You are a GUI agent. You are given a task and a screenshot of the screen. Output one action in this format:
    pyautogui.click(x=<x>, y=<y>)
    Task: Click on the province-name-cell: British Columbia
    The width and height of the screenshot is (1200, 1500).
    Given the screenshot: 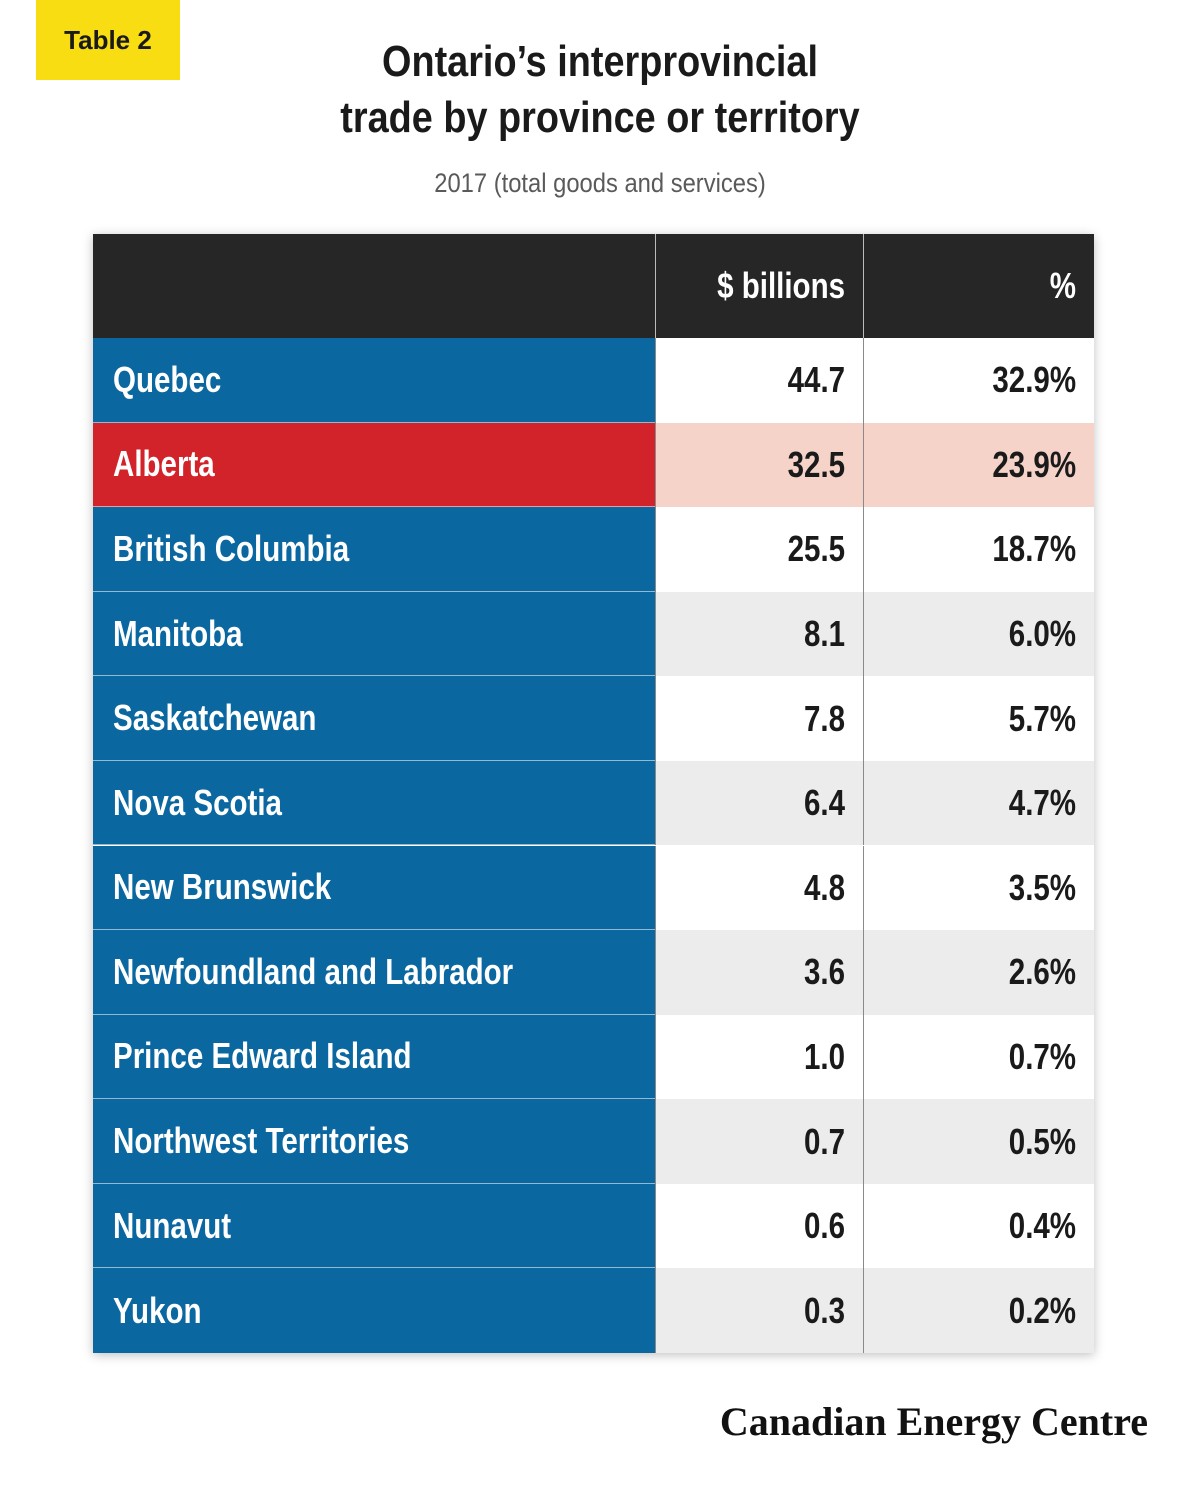 What is the action you would take?
    pyautogui.click(x=374, y=549)
    